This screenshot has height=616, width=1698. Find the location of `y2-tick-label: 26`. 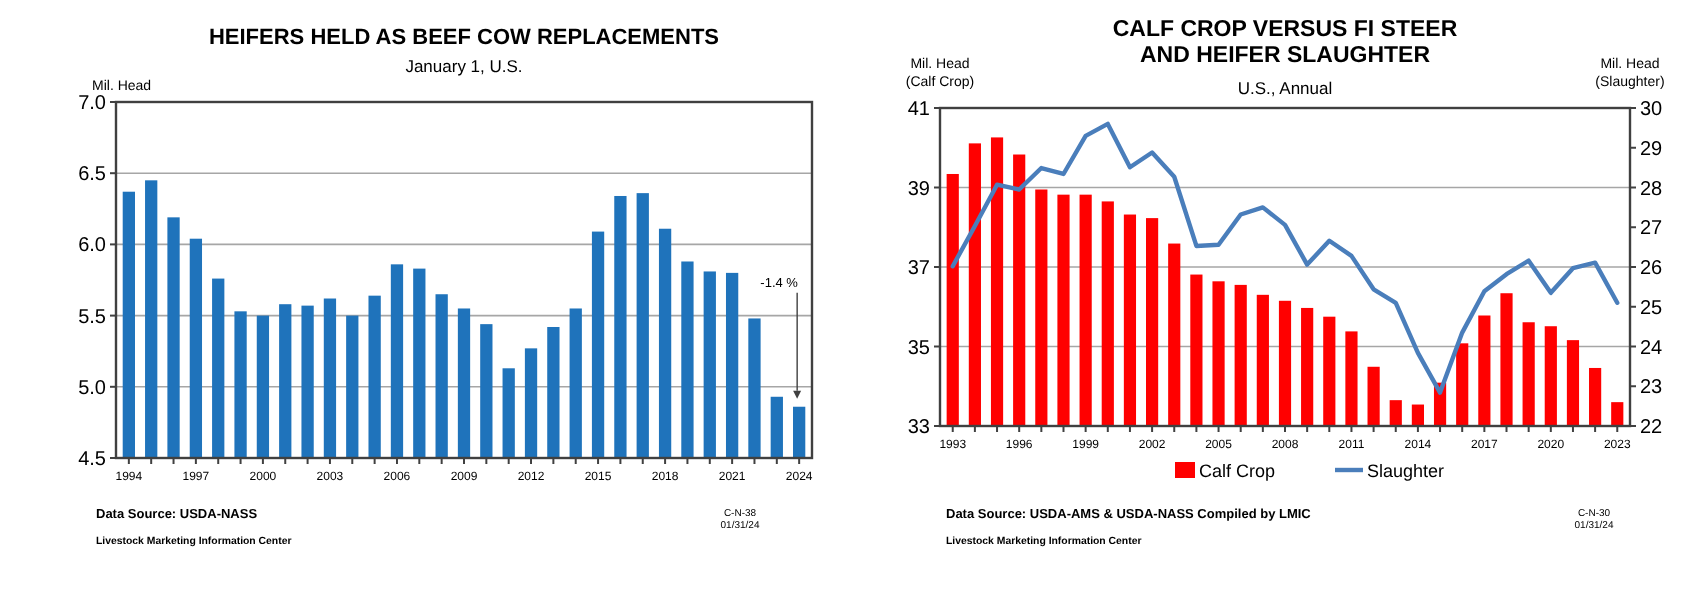

y2-tick-label: 26 is located at coordinates (1652, 269).